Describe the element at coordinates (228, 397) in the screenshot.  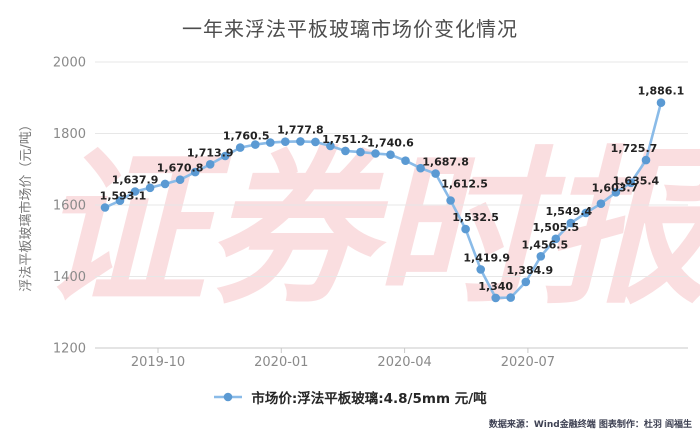
I see `legend-marker-icon` at that location.